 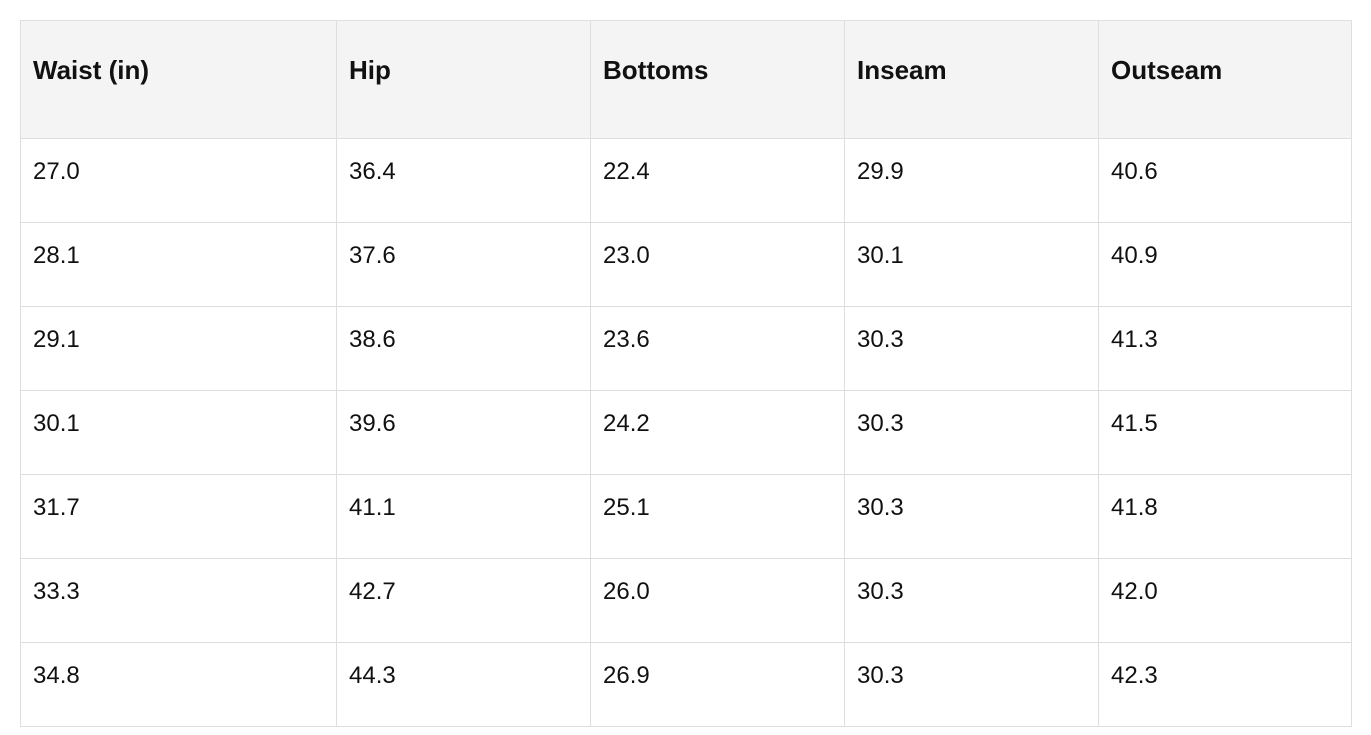 I want to click on table-cell: 42.3, so click(x=1225, y=684).